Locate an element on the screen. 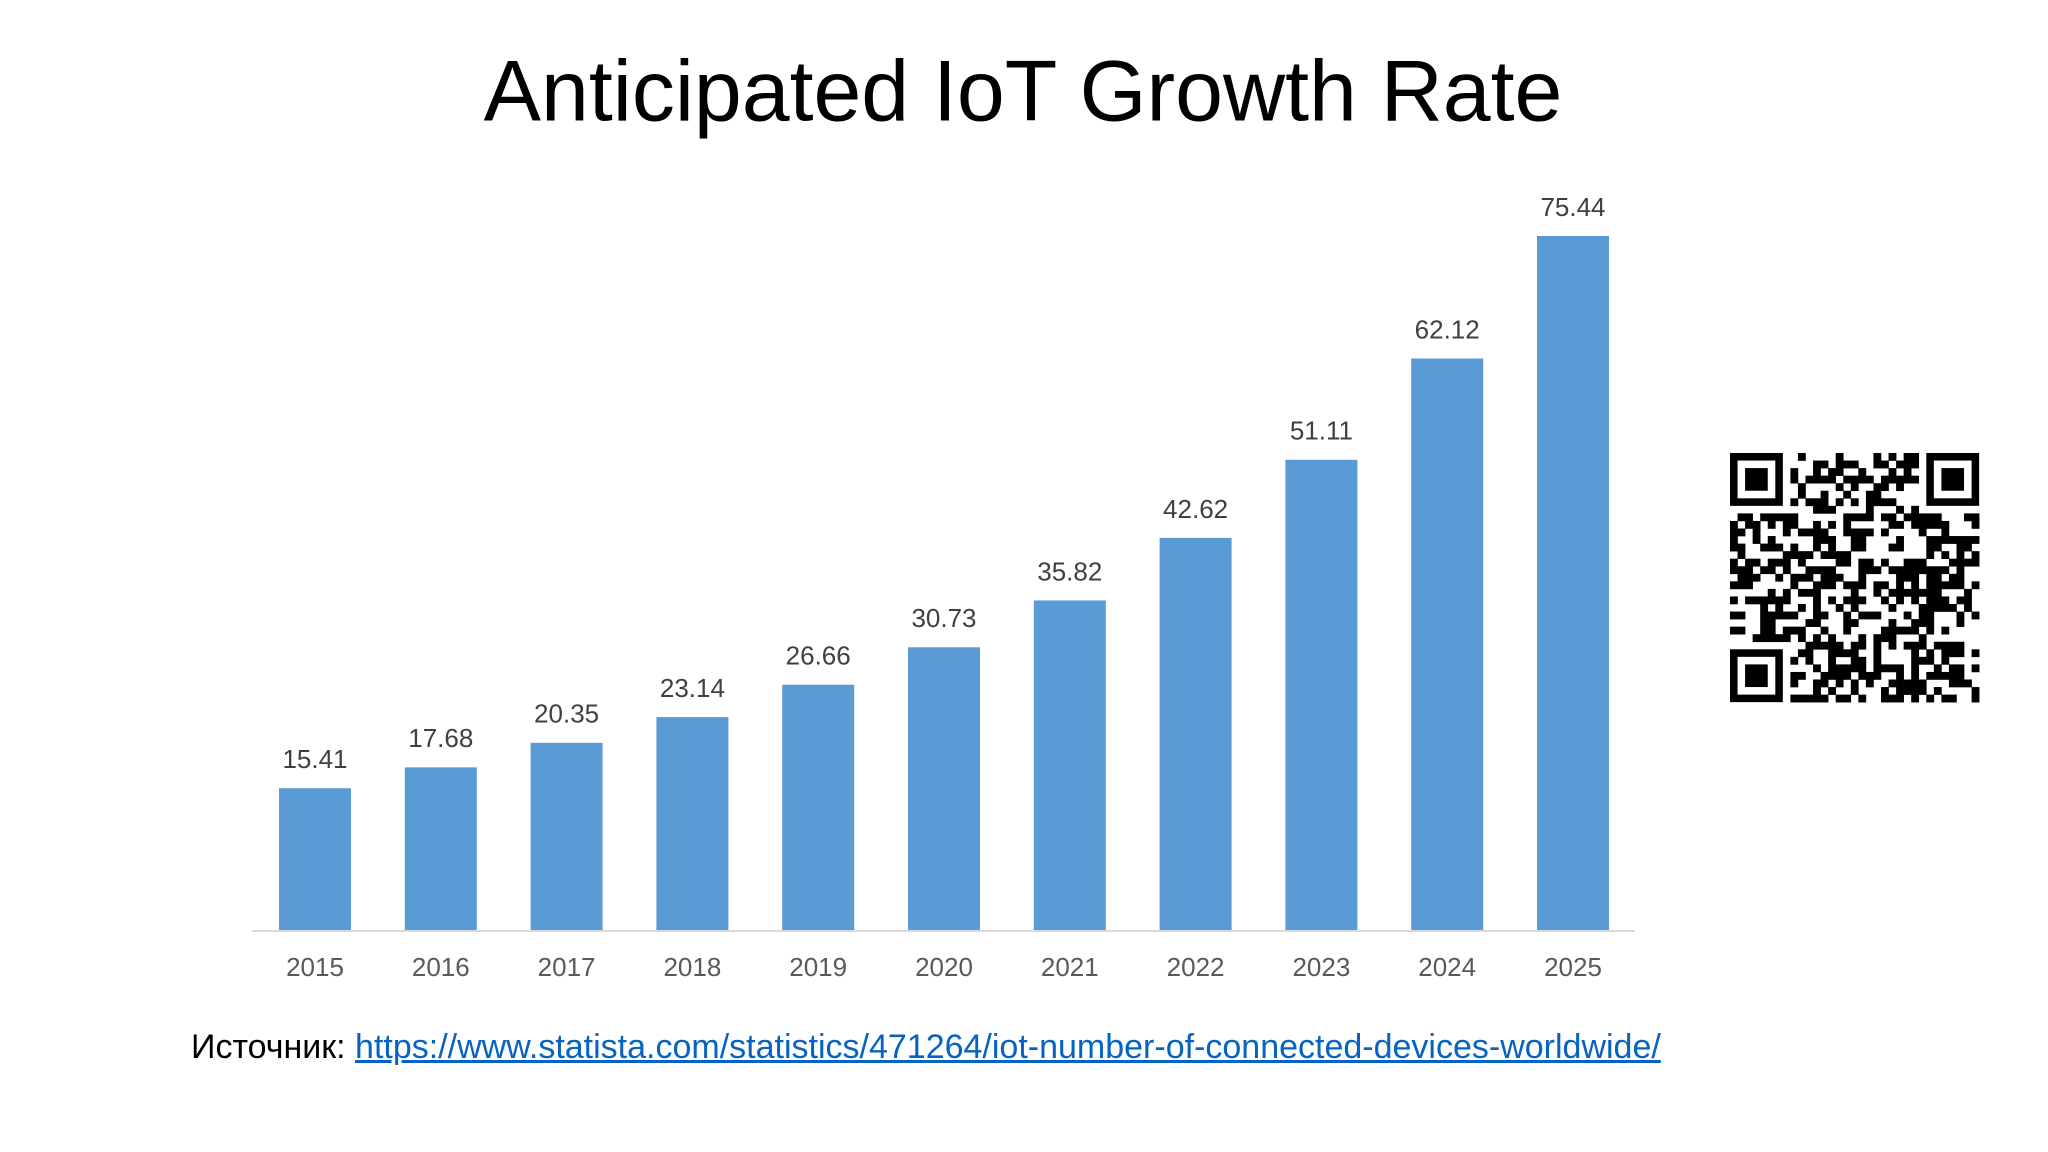 The height and width of the screenshot is (1152, 2048). data-label: 15.41 is located at coordinates (314, 759).